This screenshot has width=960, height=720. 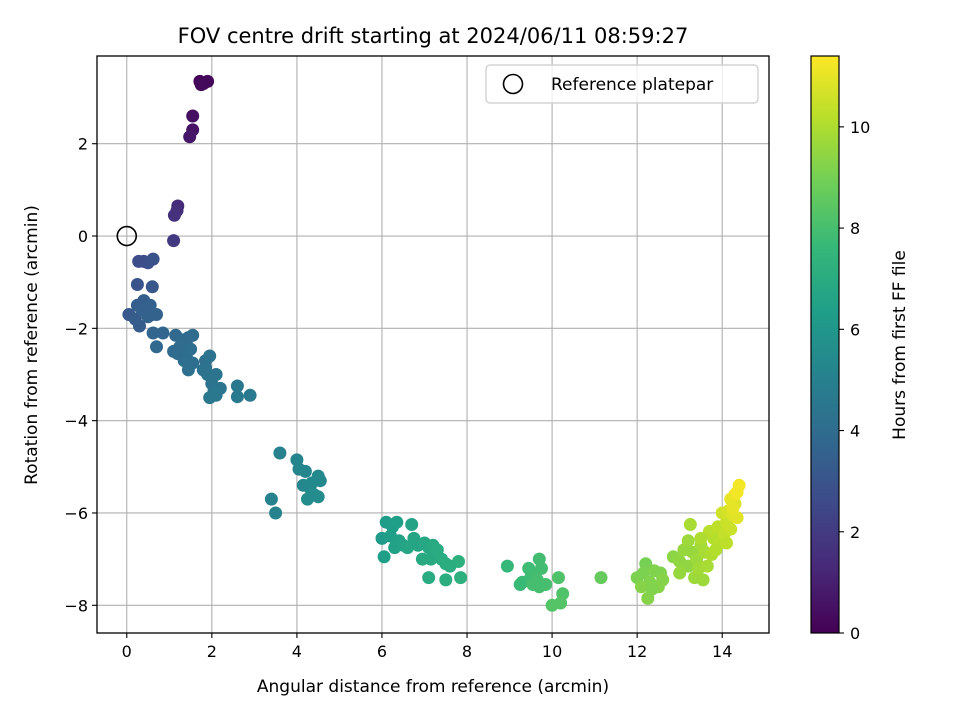 What do you see at coordinates (83, 236) in the screenshot?
I see `y-tick-label: 0` at bounding box center [83, 236].